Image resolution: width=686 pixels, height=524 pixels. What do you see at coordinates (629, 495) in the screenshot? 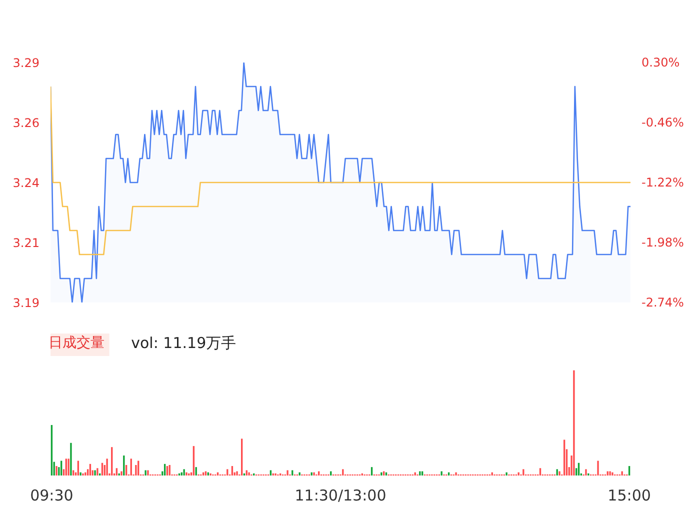
I see `x-tick-label: 15:00` at bounding box center [629, 495].